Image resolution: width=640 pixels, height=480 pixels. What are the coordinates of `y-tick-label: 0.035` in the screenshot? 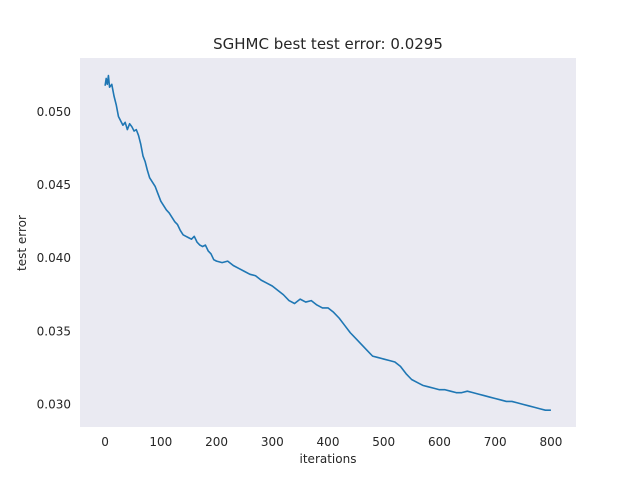 It's located at (54, 331).